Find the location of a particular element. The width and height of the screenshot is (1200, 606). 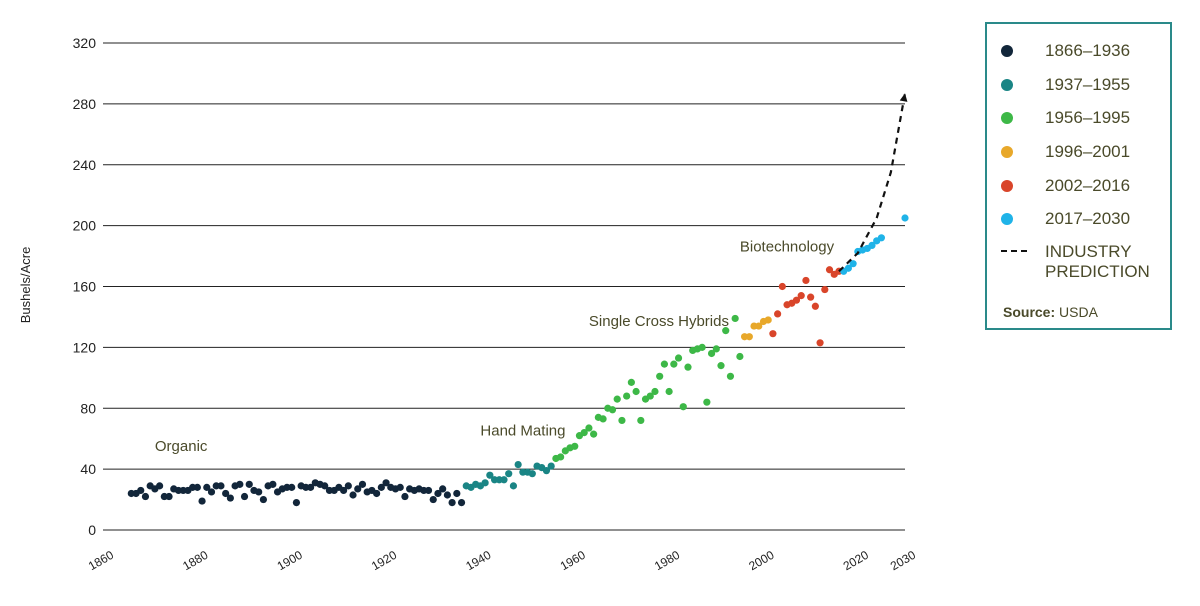

y-tick-label: 120 is located at coordinates (85, 347).